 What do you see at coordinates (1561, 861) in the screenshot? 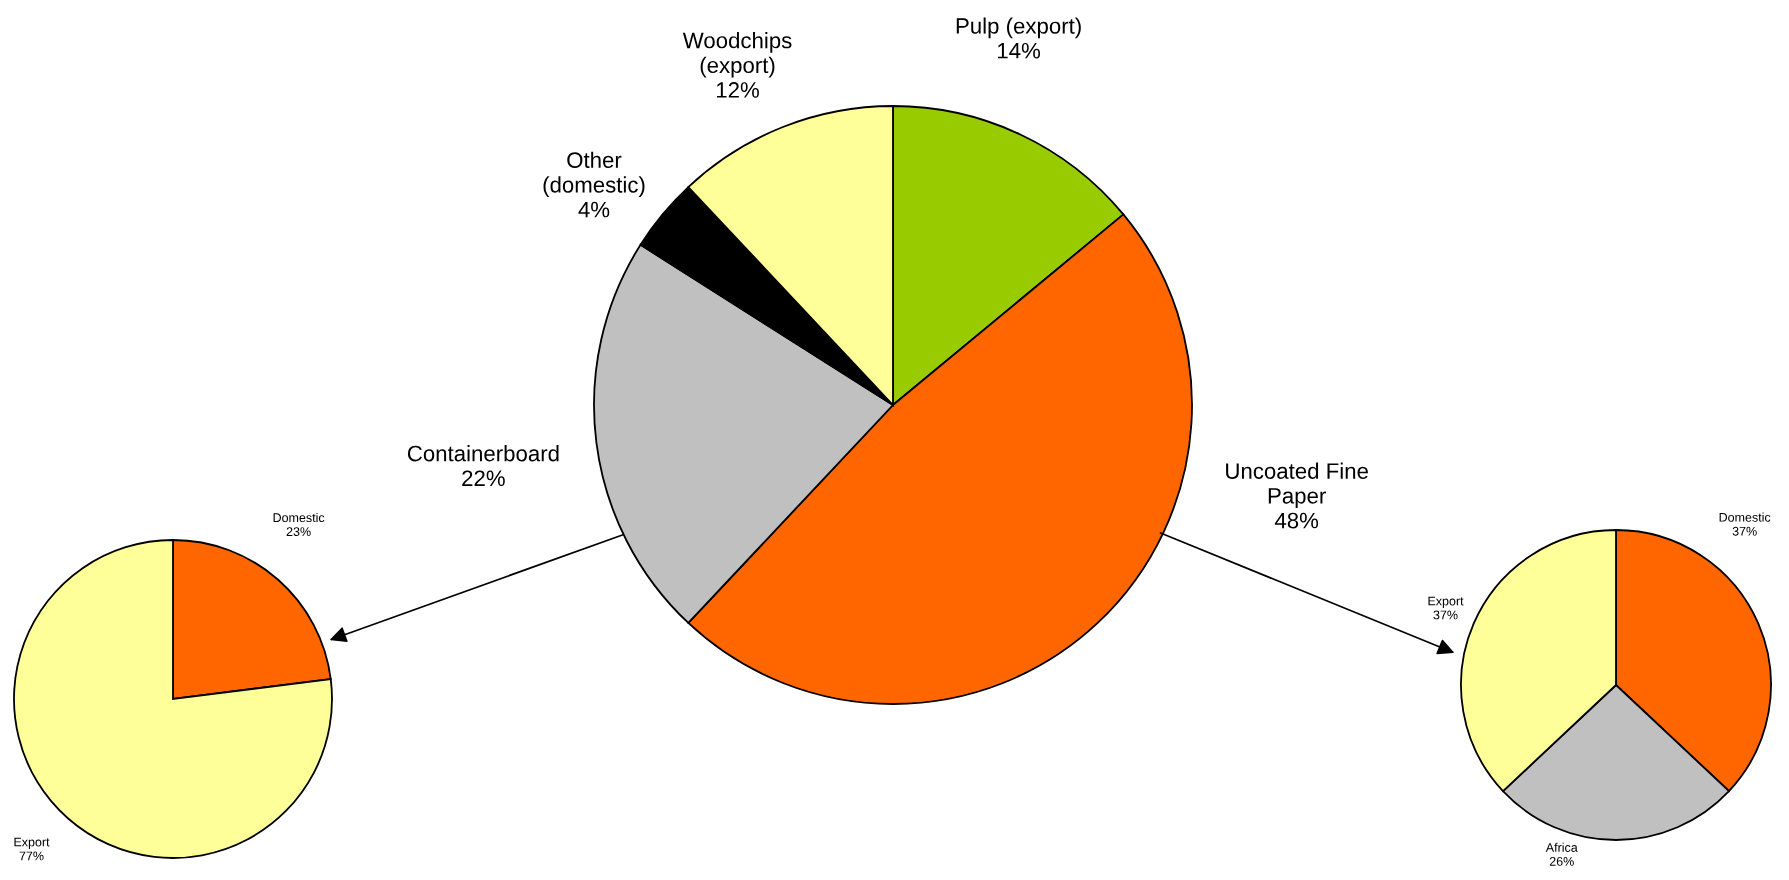
I see `data-label: 26%` at bounding box center [1561, 861].